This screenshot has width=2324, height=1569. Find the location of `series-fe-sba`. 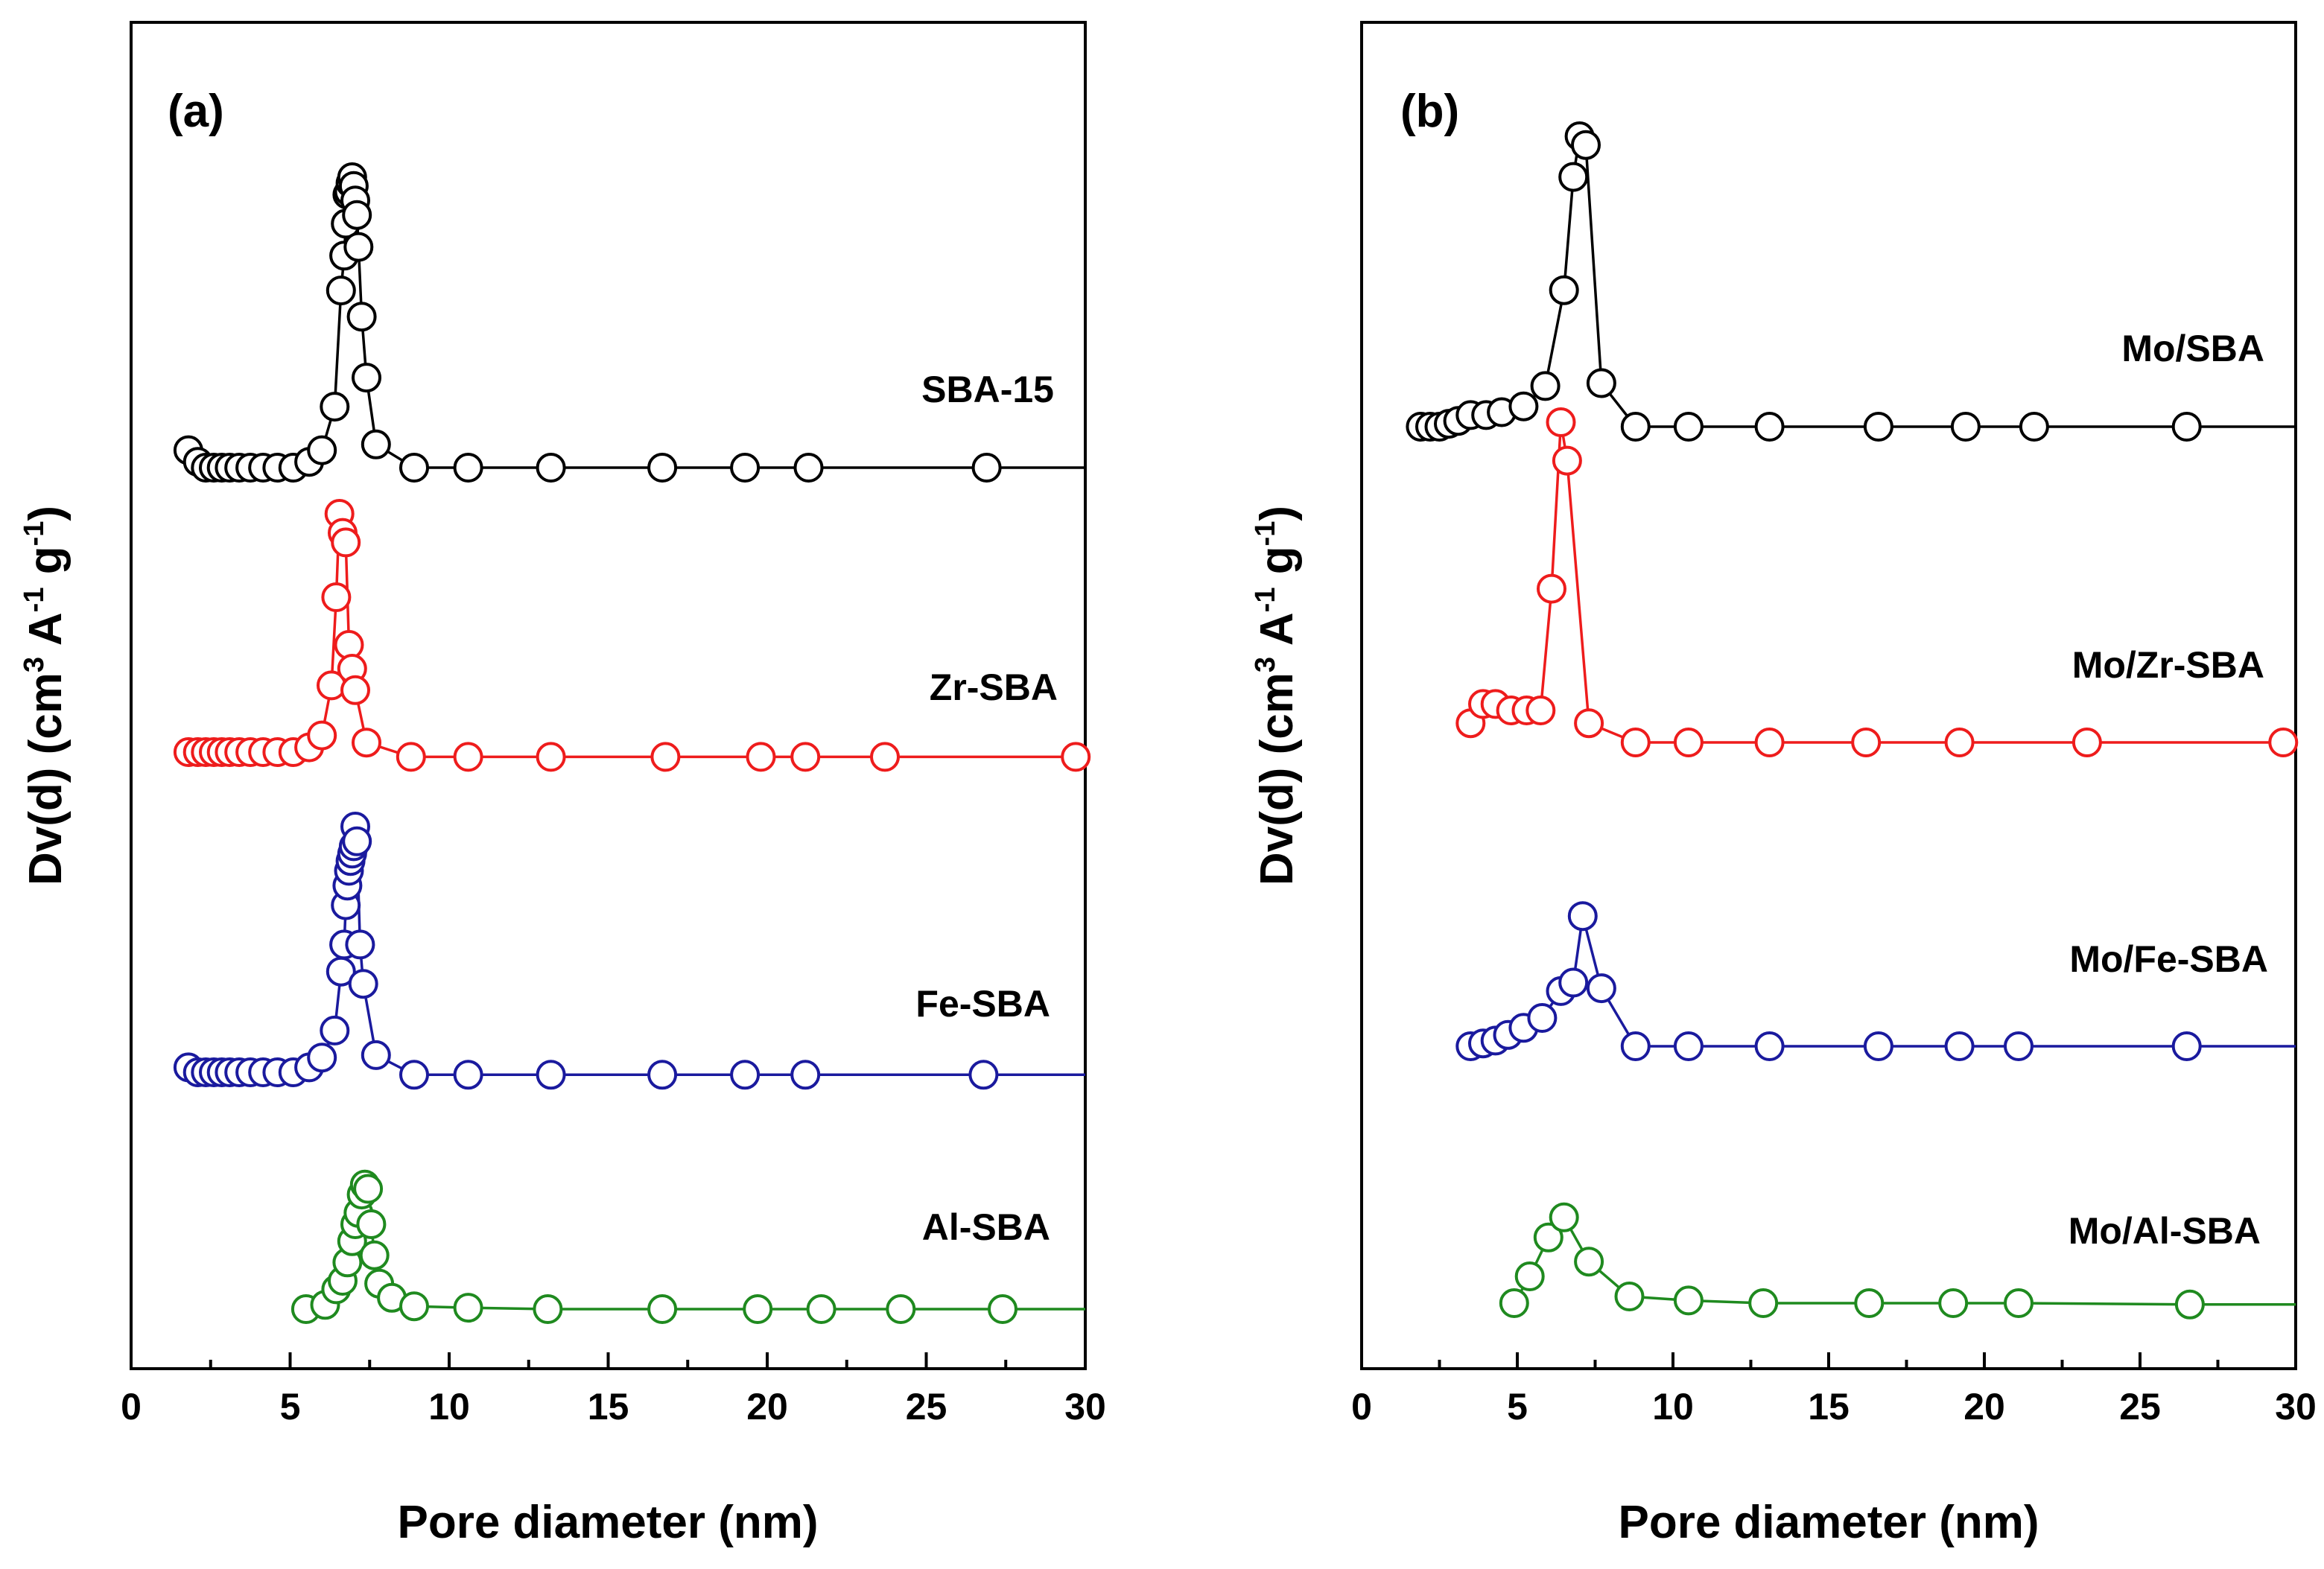

series-fe-sba is located at coordinates (629, 951).